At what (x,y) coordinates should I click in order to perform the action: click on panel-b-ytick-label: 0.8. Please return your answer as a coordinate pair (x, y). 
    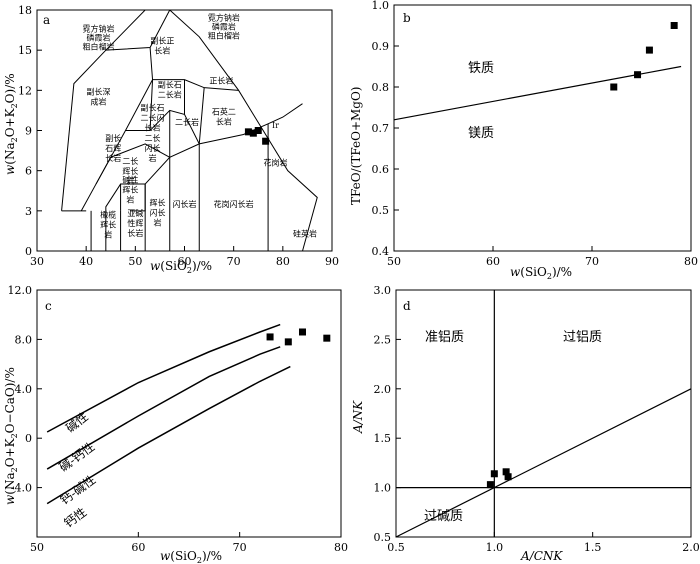
    Looking at the image, I should click on (381, 87).